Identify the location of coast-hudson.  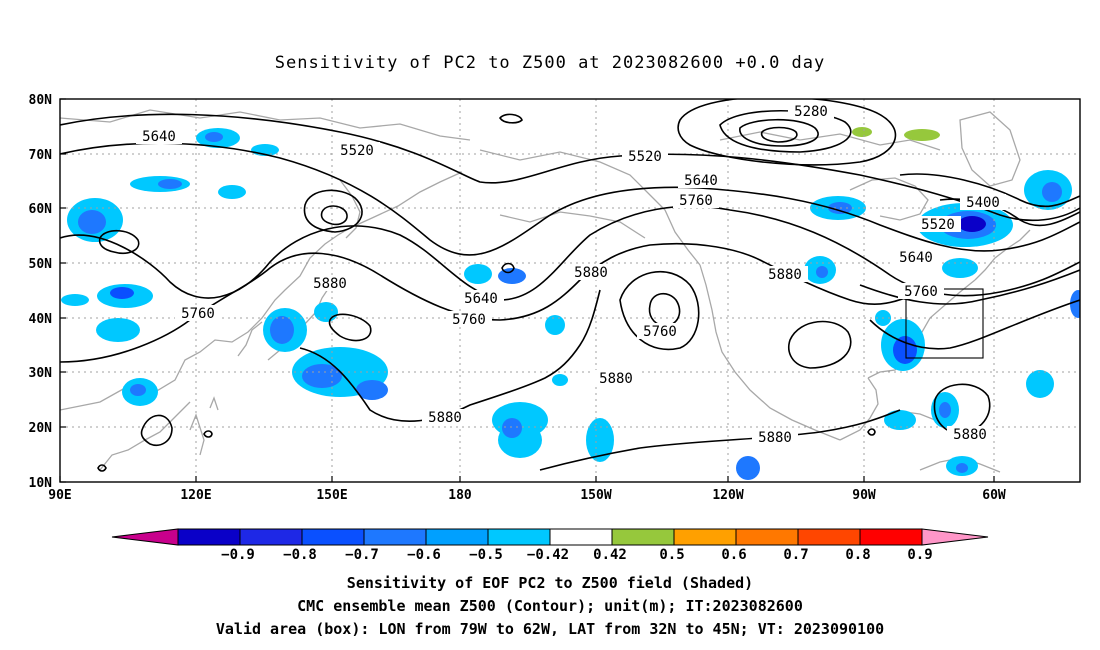
(889, 199).